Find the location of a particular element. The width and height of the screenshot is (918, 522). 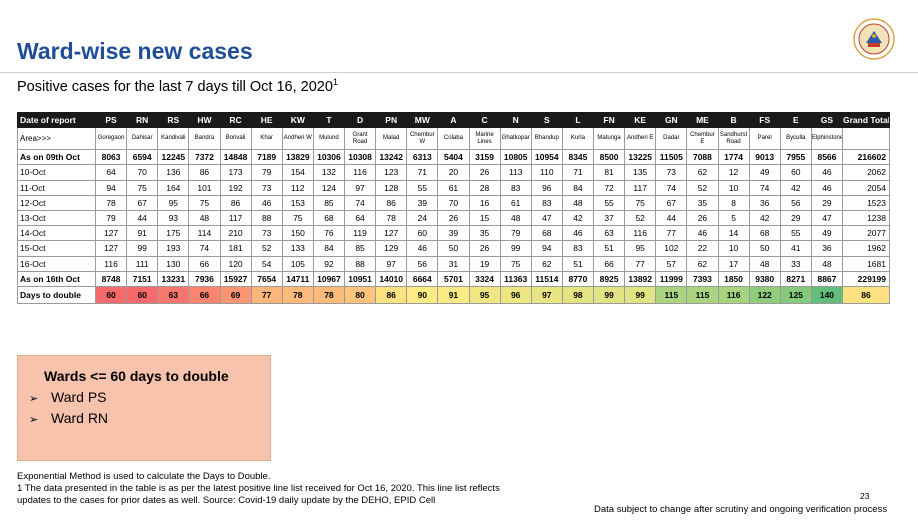

column-header: MW is located at coordinates (422, 120).